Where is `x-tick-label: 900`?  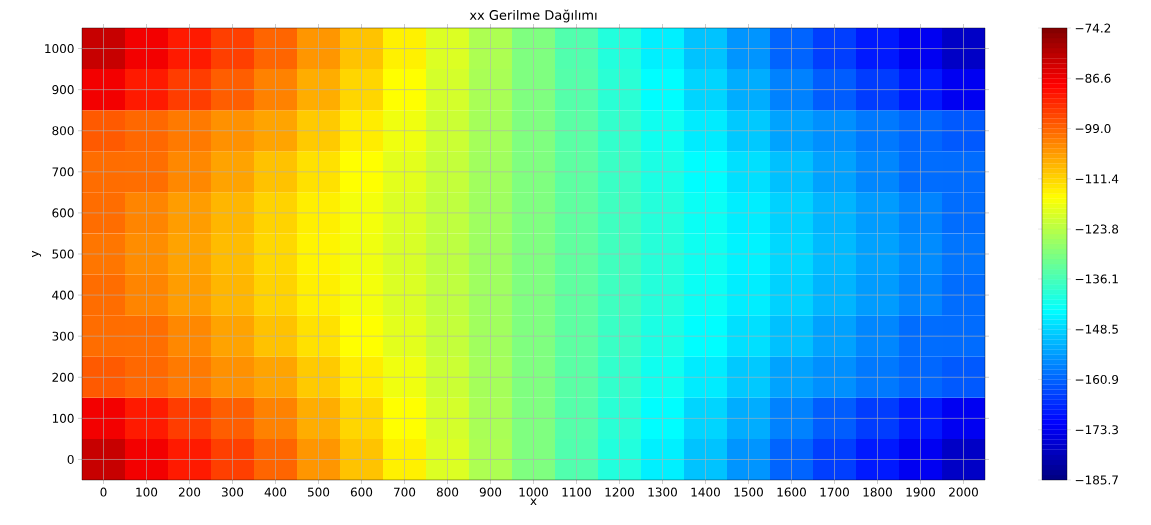 x-tick-label: 900 is located at coordinates (490, 492).